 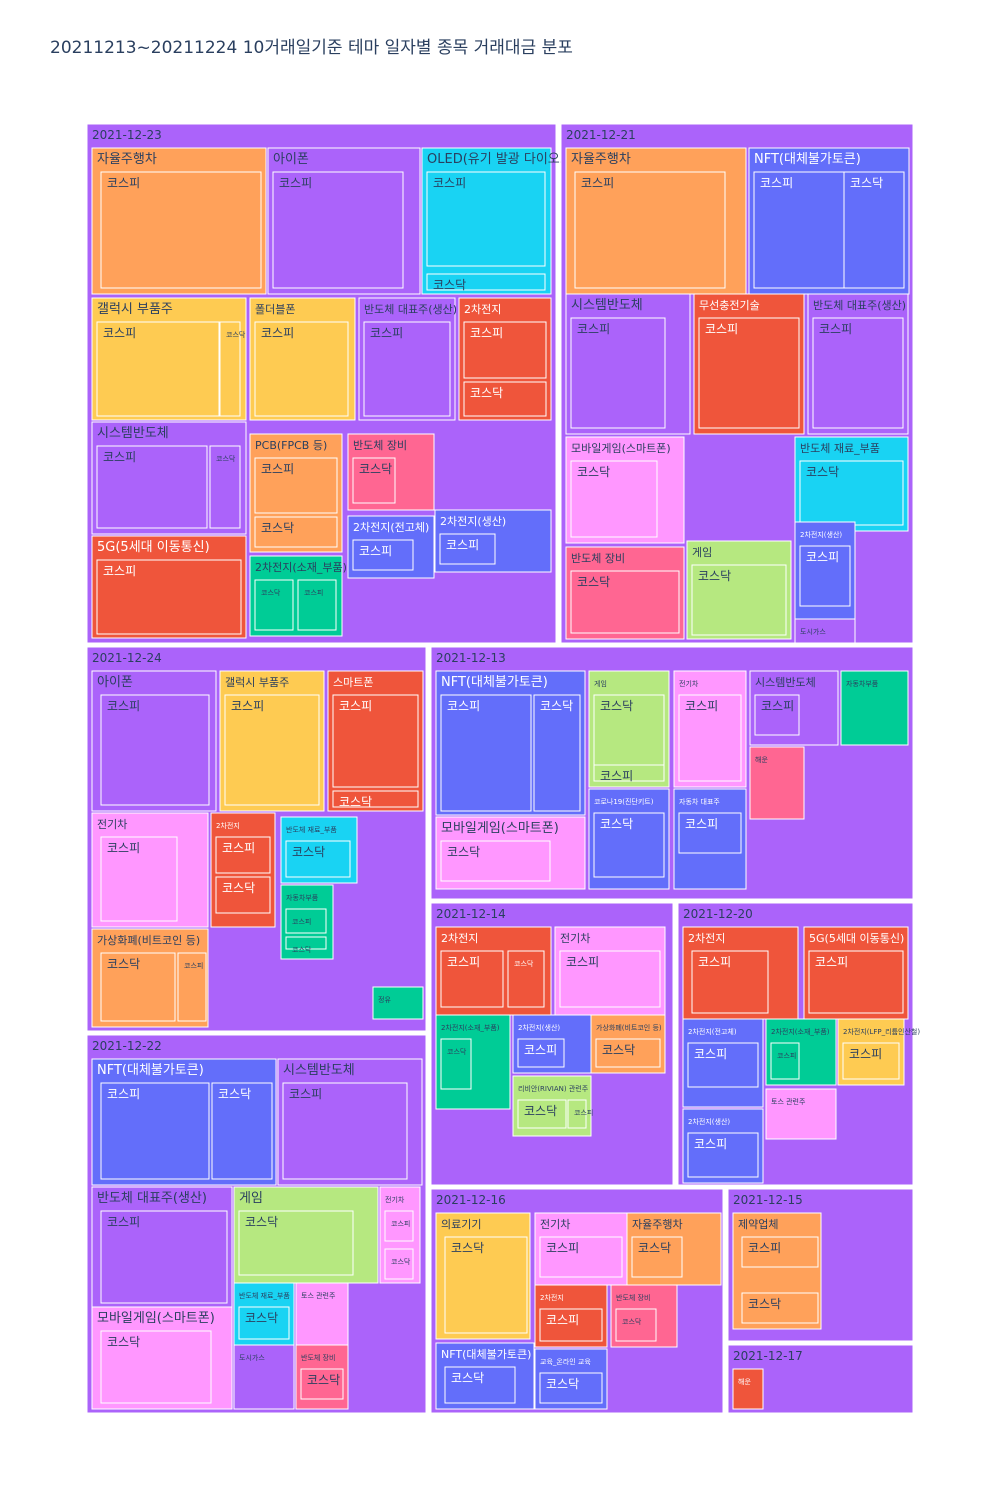 What do you see at coordinates (275, 309) in the screenshot?
I see `theme-label: 폴더블폰` at bounding box center [275, 309].